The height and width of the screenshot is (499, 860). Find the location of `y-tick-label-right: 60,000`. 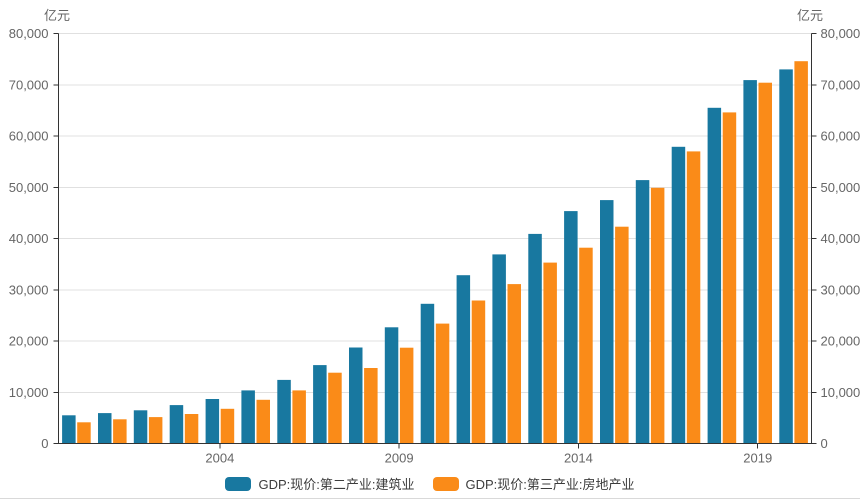

y-tick-label-right: 60,000 is located at coordinates (840, 136).